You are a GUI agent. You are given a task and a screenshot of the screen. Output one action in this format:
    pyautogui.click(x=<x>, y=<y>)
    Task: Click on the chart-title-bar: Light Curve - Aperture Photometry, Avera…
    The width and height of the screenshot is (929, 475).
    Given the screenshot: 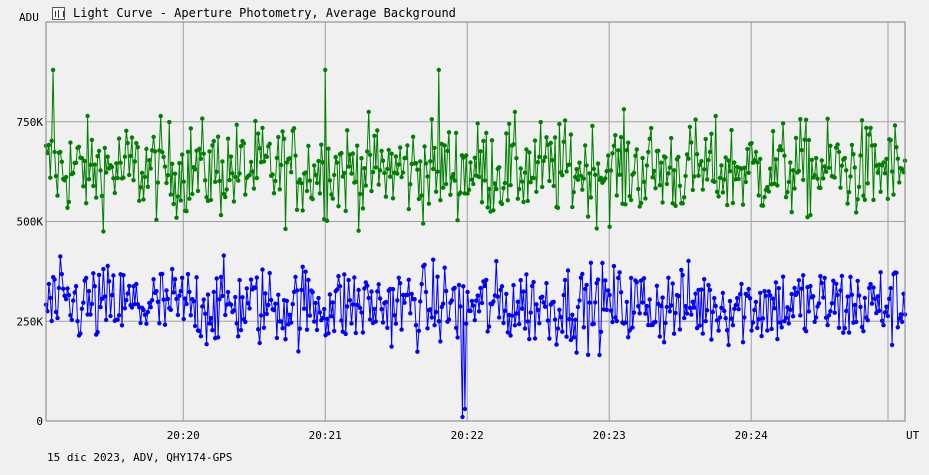 What is the action you would take?
    pyautogui.click(x=254, y=13)
    